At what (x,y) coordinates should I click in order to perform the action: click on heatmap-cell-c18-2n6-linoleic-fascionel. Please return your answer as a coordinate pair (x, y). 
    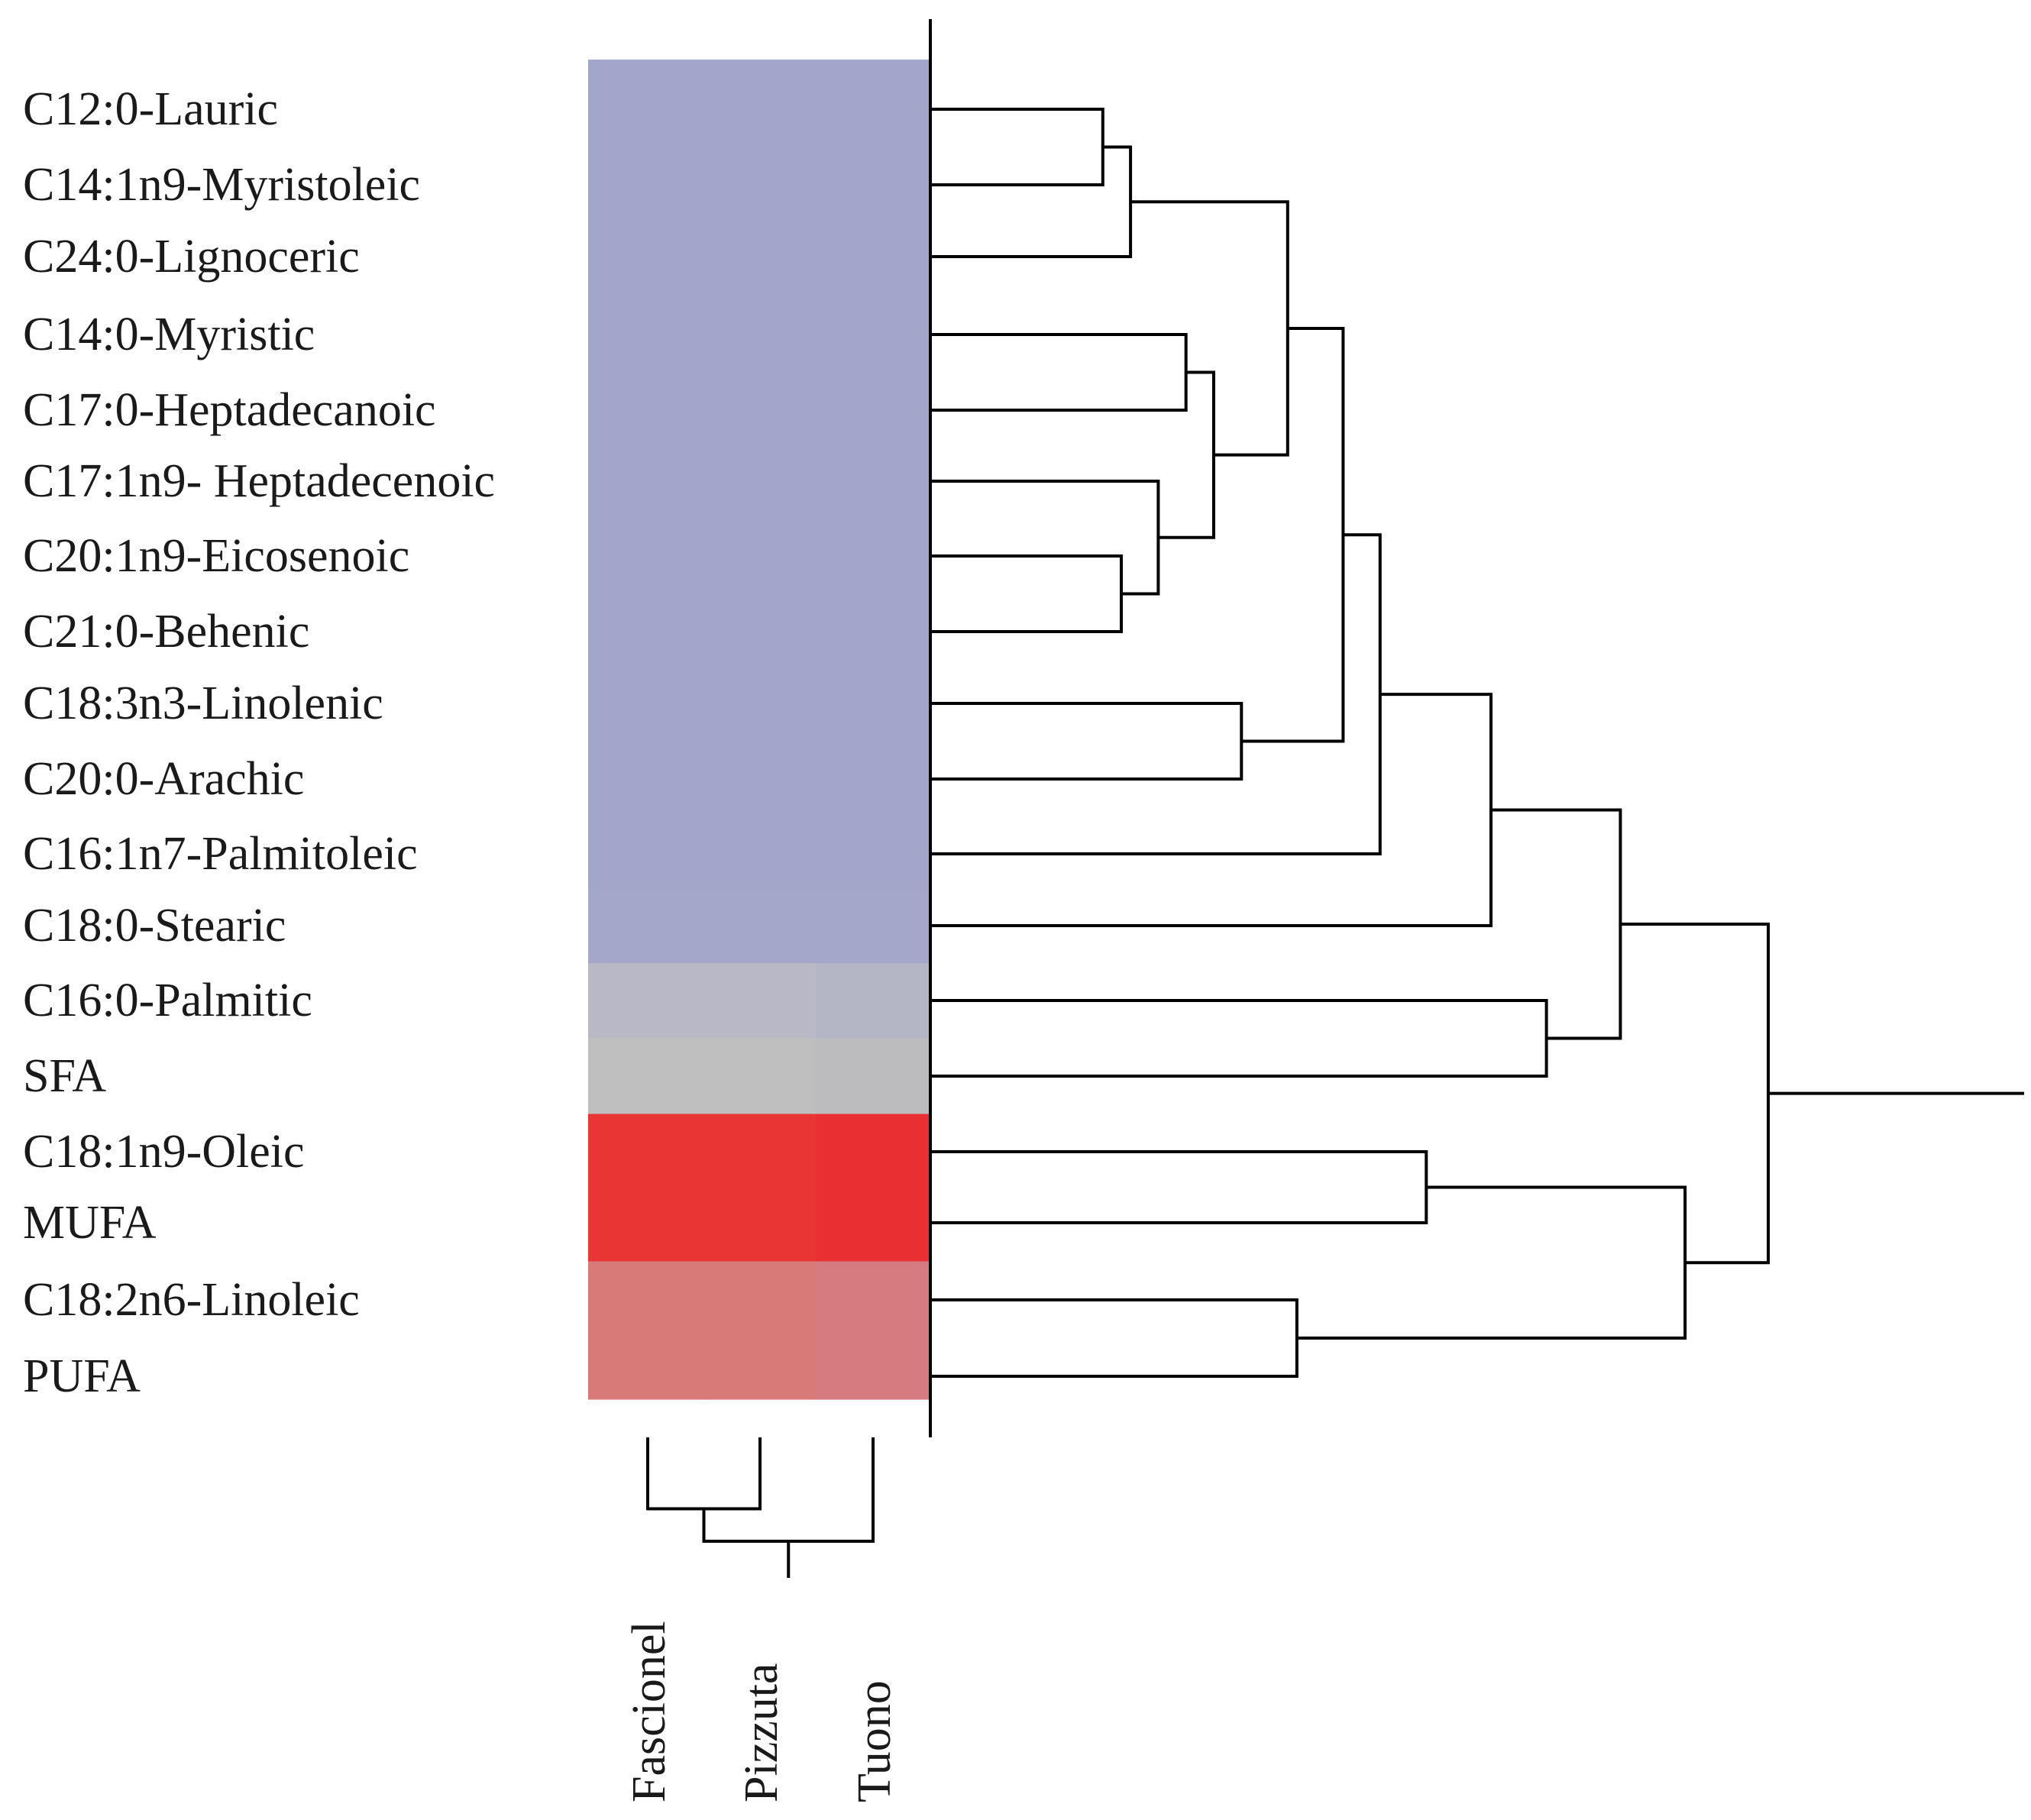
    Looking at the image, I should click on (645, 1300).